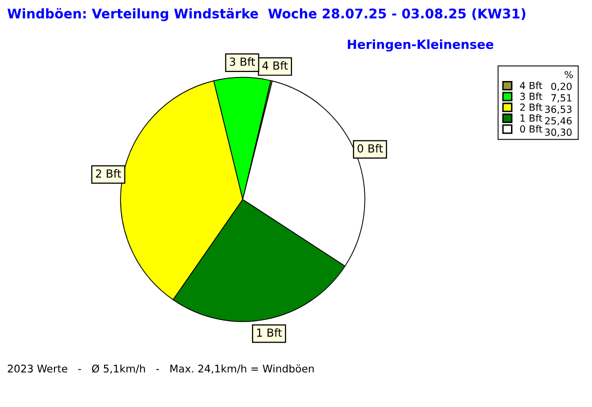 This screenshot has height=407, width=592. Describe the element at coordinates (370, 148) in the screenshot. I see `slice-label: 0 Bft` at that location.